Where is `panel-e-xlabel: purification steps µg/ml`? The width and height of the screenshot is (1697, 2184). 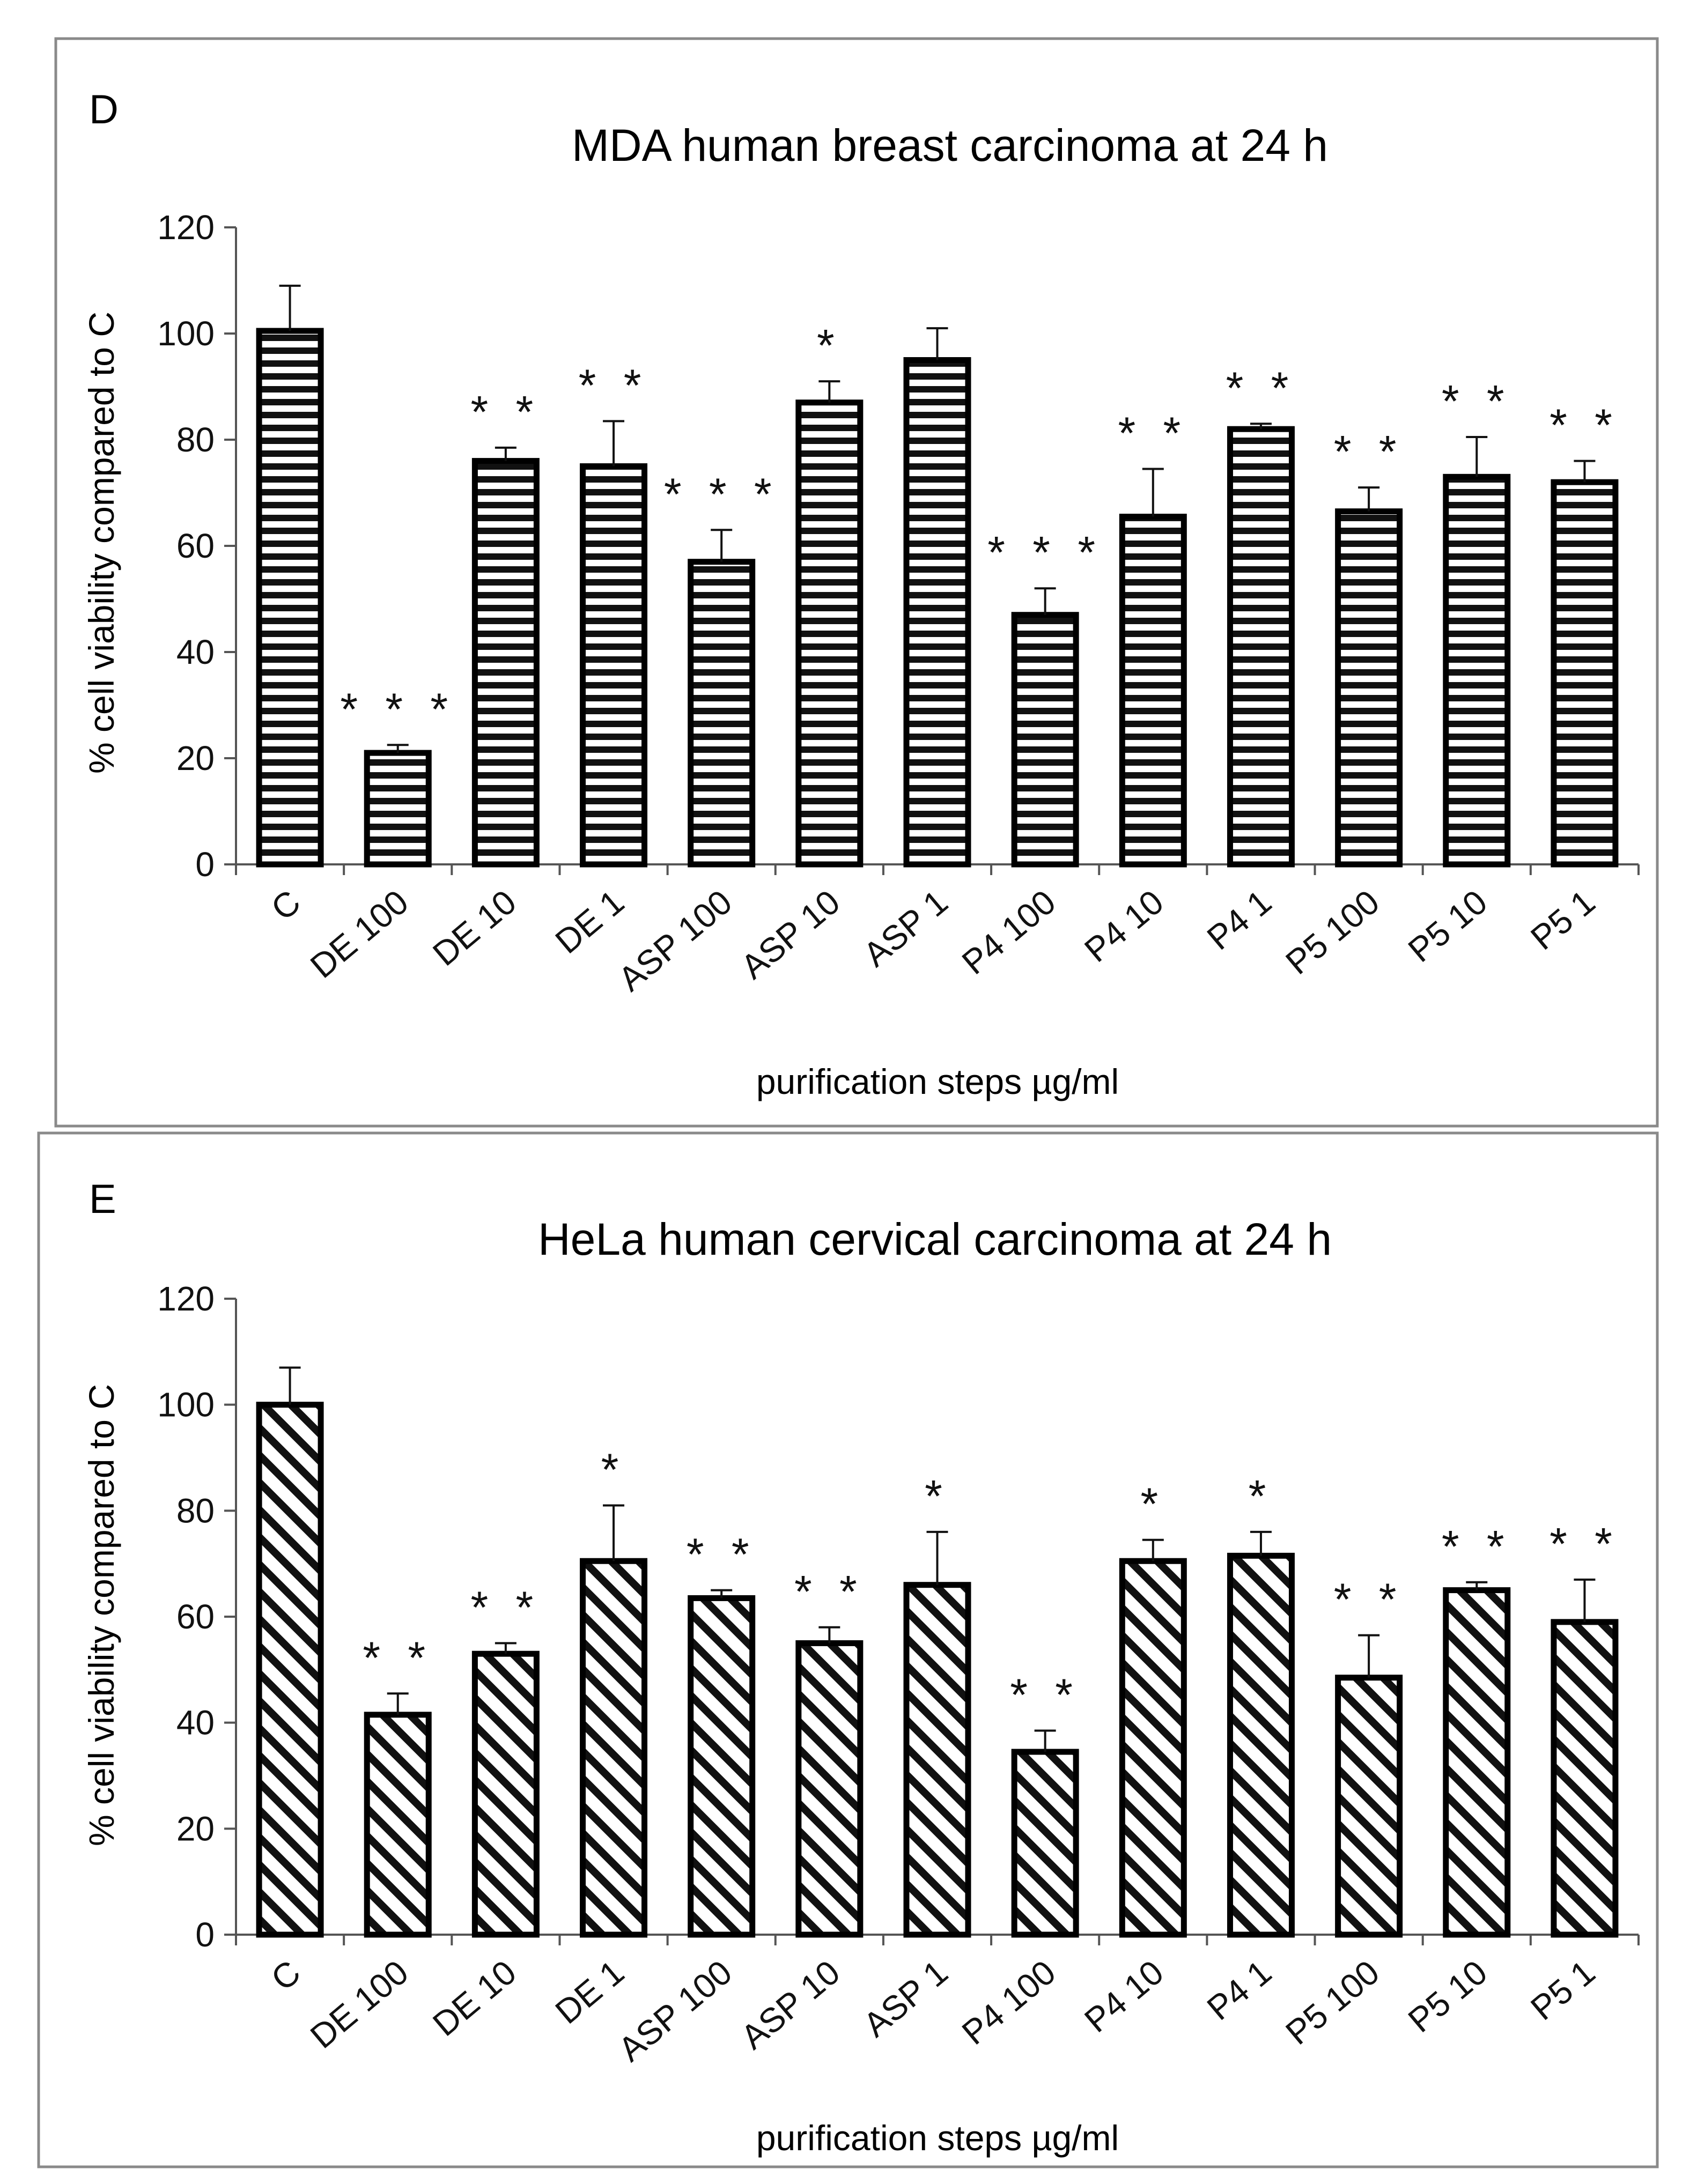 panel-e-xlabel: purification steps µg/ml is located at coordinates (937, 2138).